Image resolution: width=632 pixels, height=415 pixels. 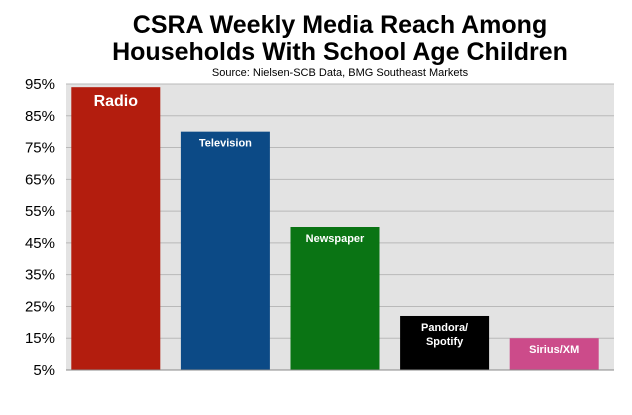 What do you see at coordinates (340, 52) in the screenshot?
I see `chart-title-line-2: Households With School Age Children` at bounding box center [340, 52].